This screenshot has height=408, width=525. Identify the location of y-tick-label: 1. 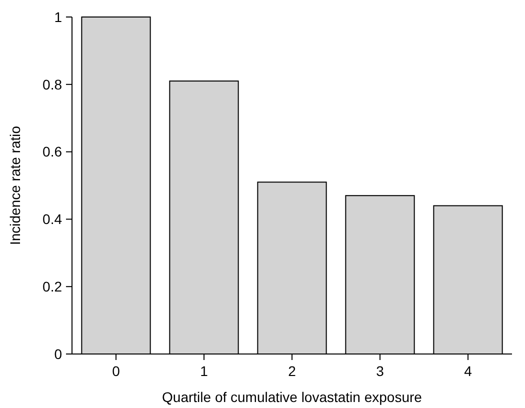
(58, 16).